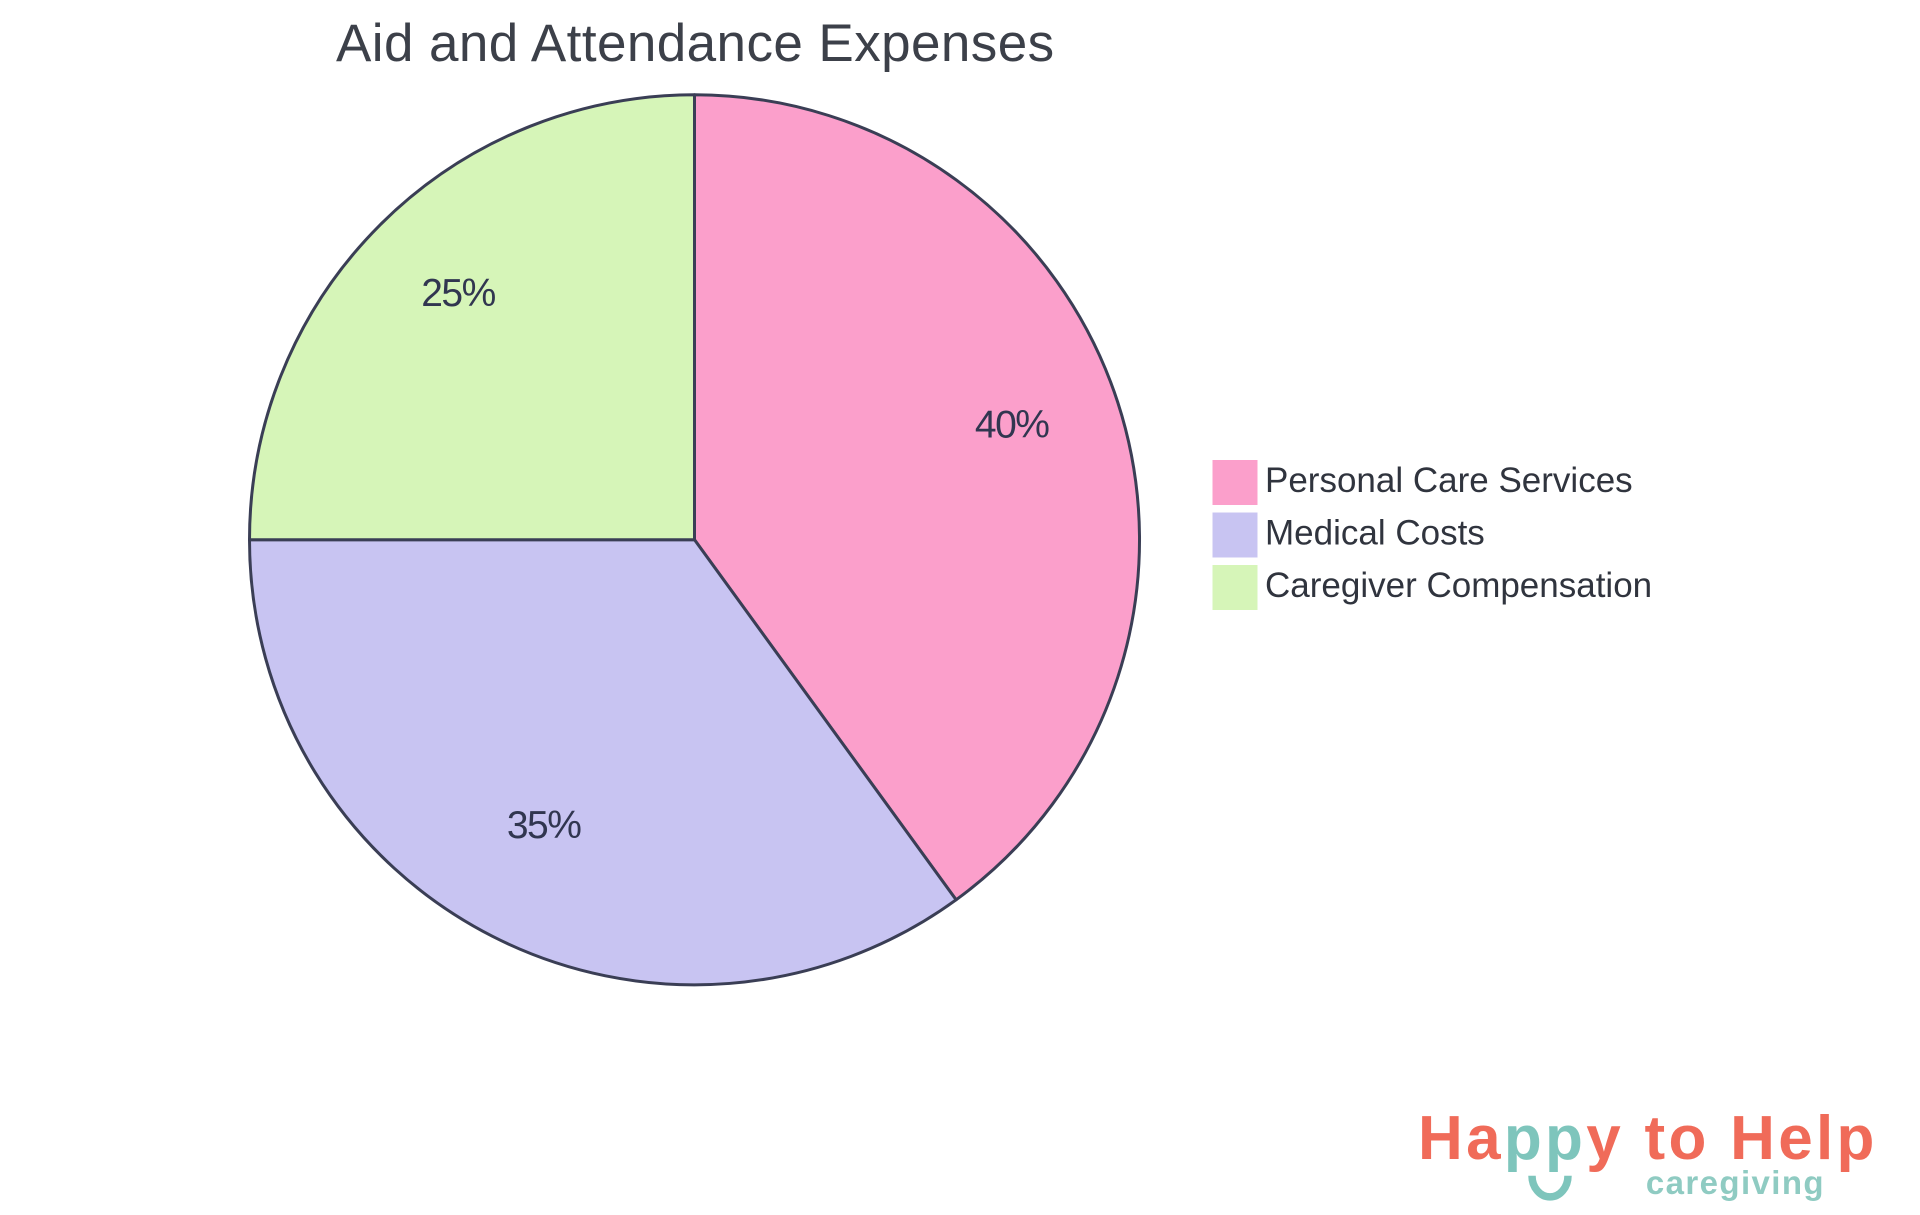 The image size is (1920, 1215). Describe the element at coordinates (695, 43) in the screenshot. I see `svg-text: Aid and Attendance Expenses` at that location.